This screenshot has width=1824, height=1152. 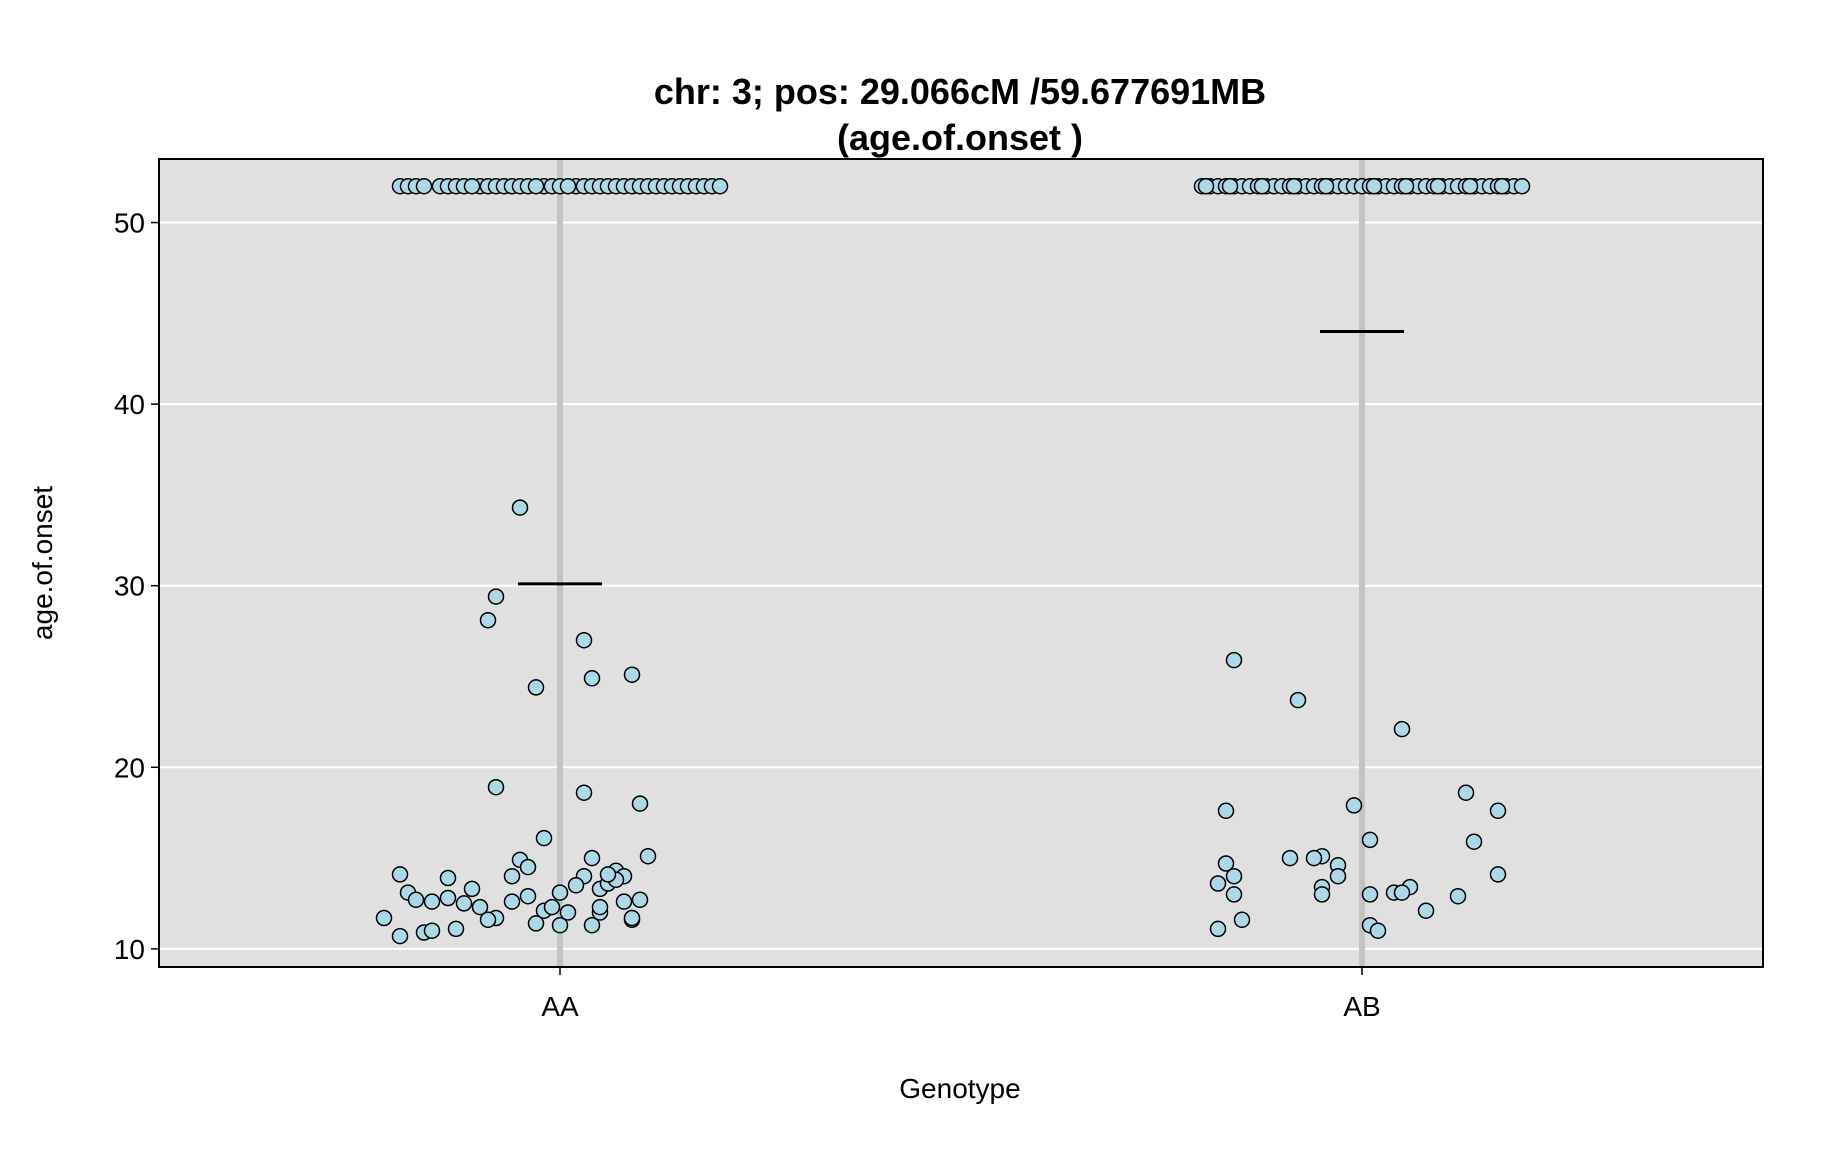 What do you see at coordinates (129, 223) in the screenshot?
I see `y-tick-label: 50` at bounding box center [129, 223].